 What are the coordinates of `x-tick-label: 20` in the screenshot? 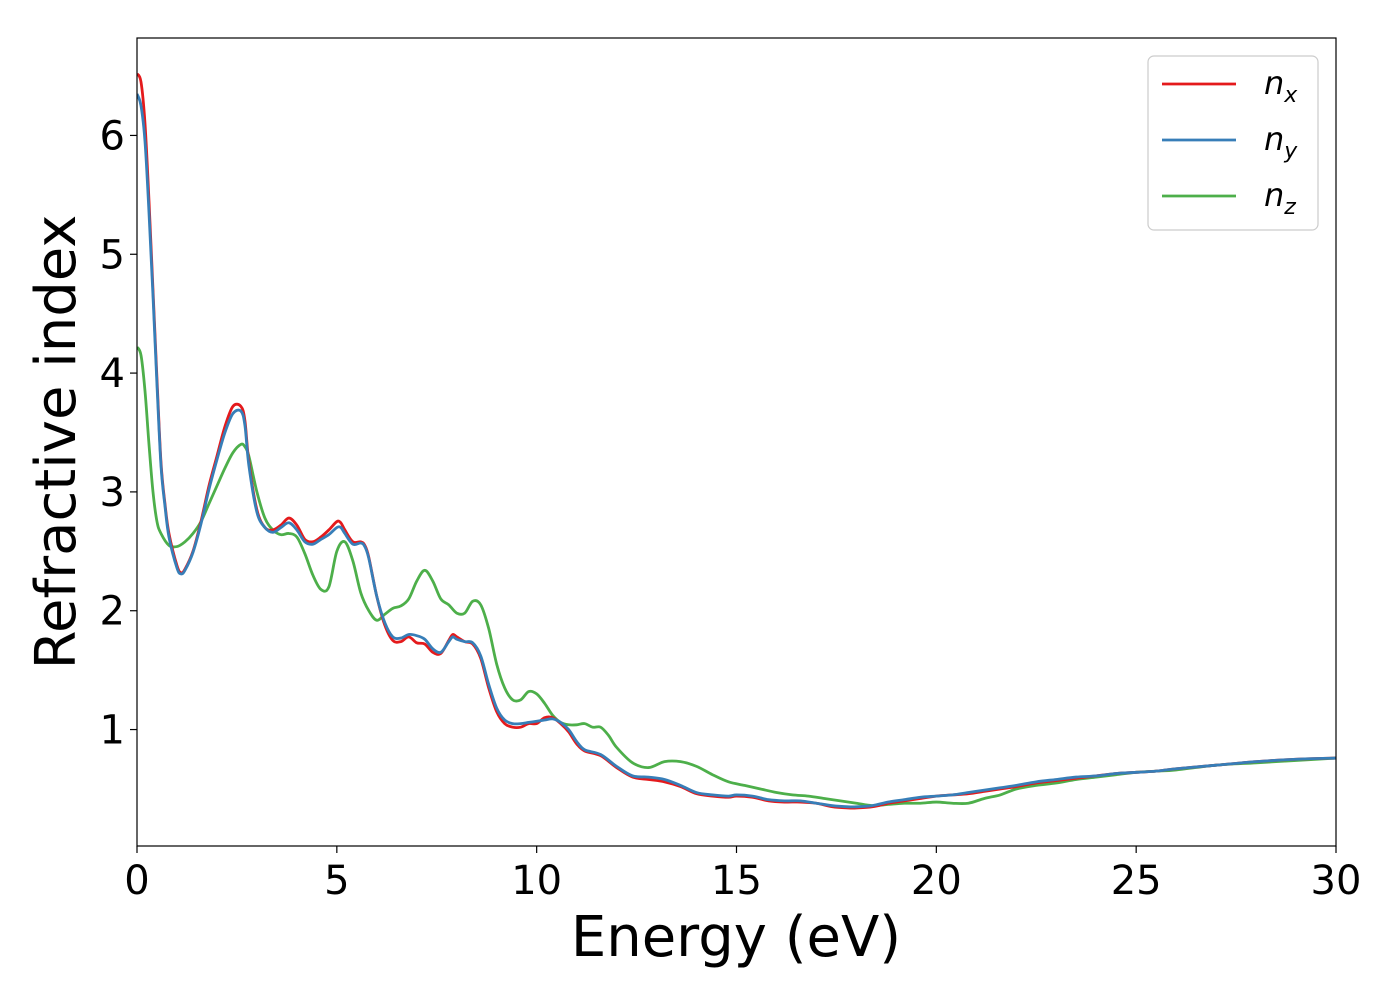 It's located at (936, 881).